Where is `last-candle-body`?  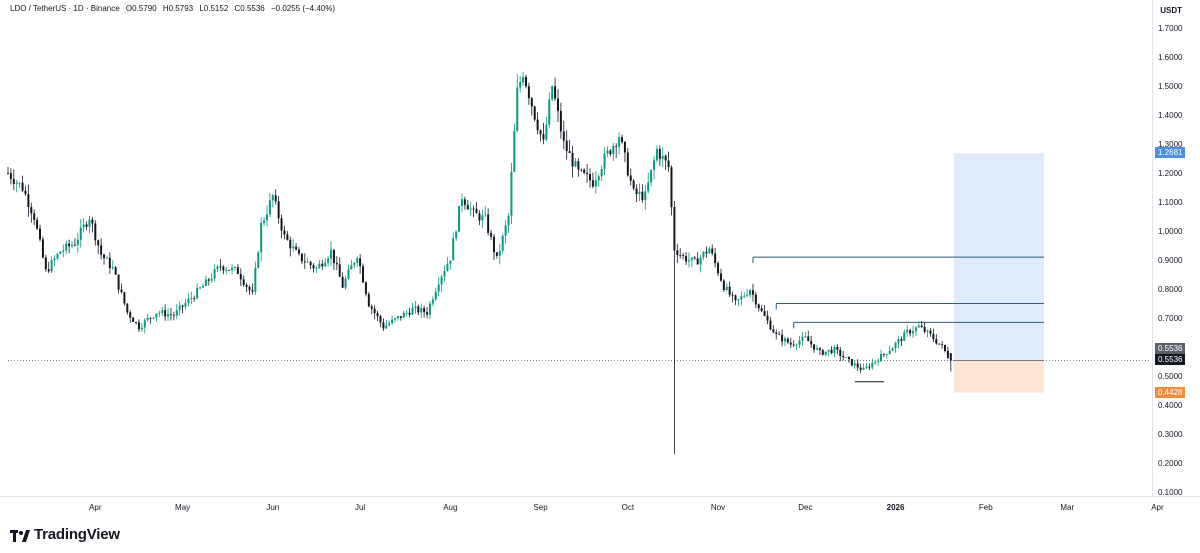 last-candle-body is located at coordinates (950, 357).